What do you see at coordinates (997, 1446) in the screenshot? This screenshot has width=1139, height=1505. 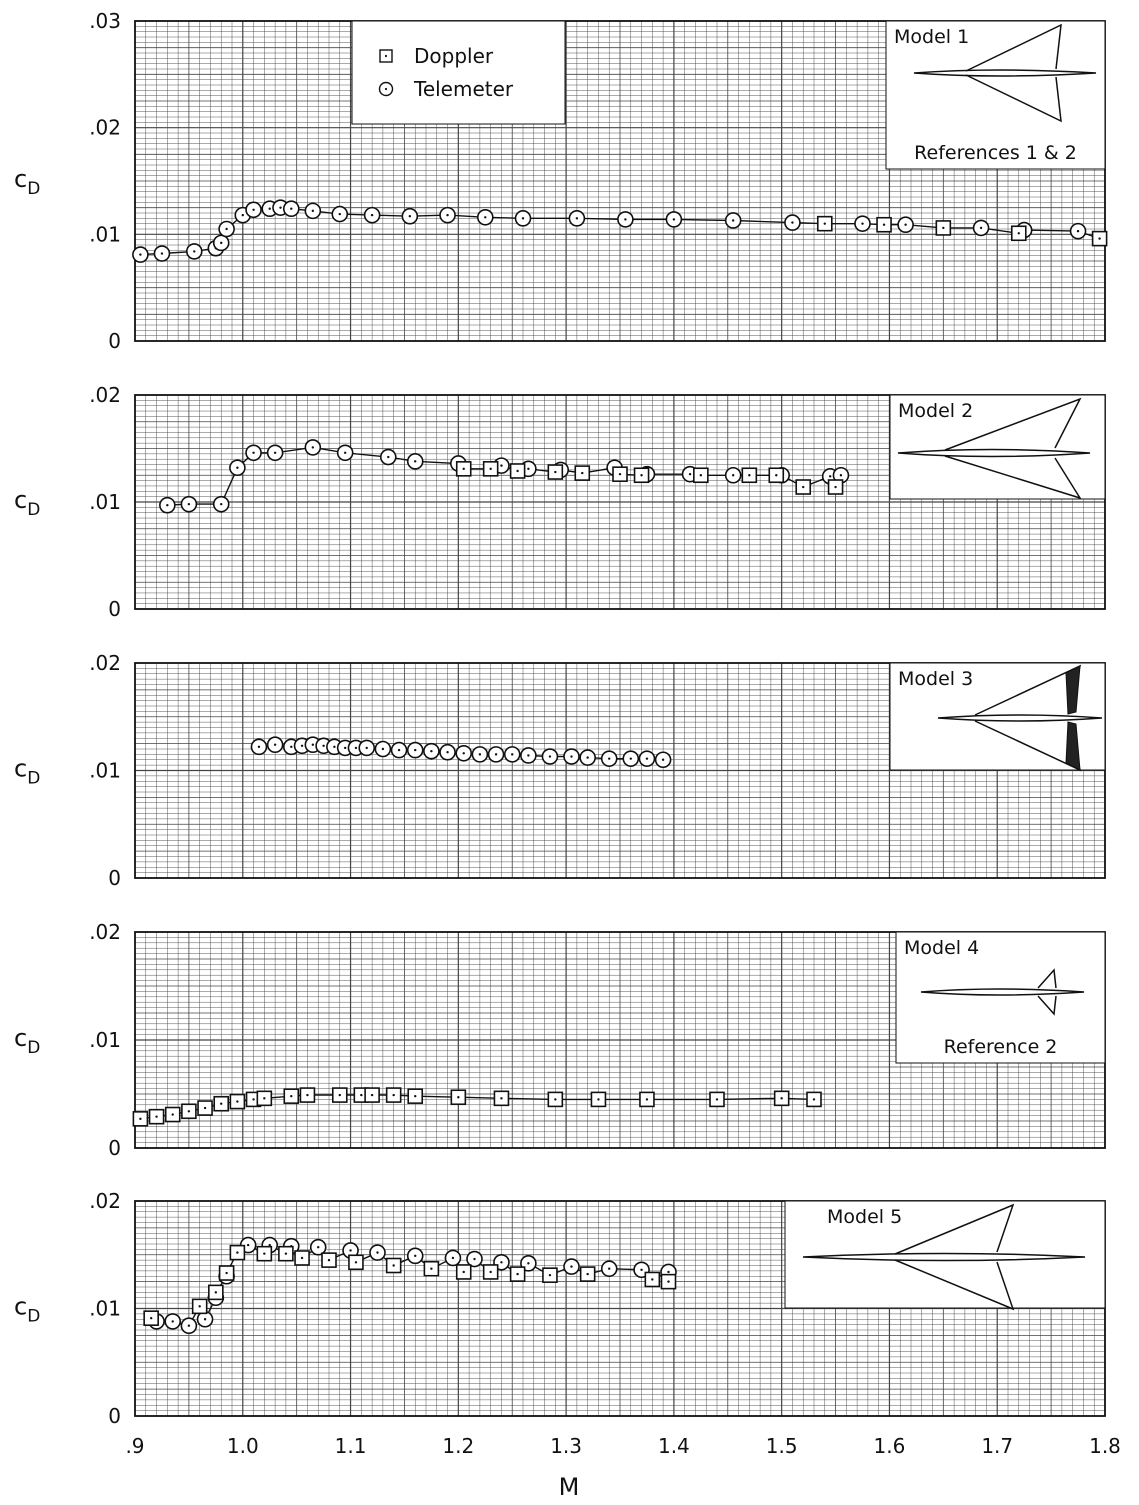 I see `x-tick-label: 1.7` at bounding box center [997, 1446].